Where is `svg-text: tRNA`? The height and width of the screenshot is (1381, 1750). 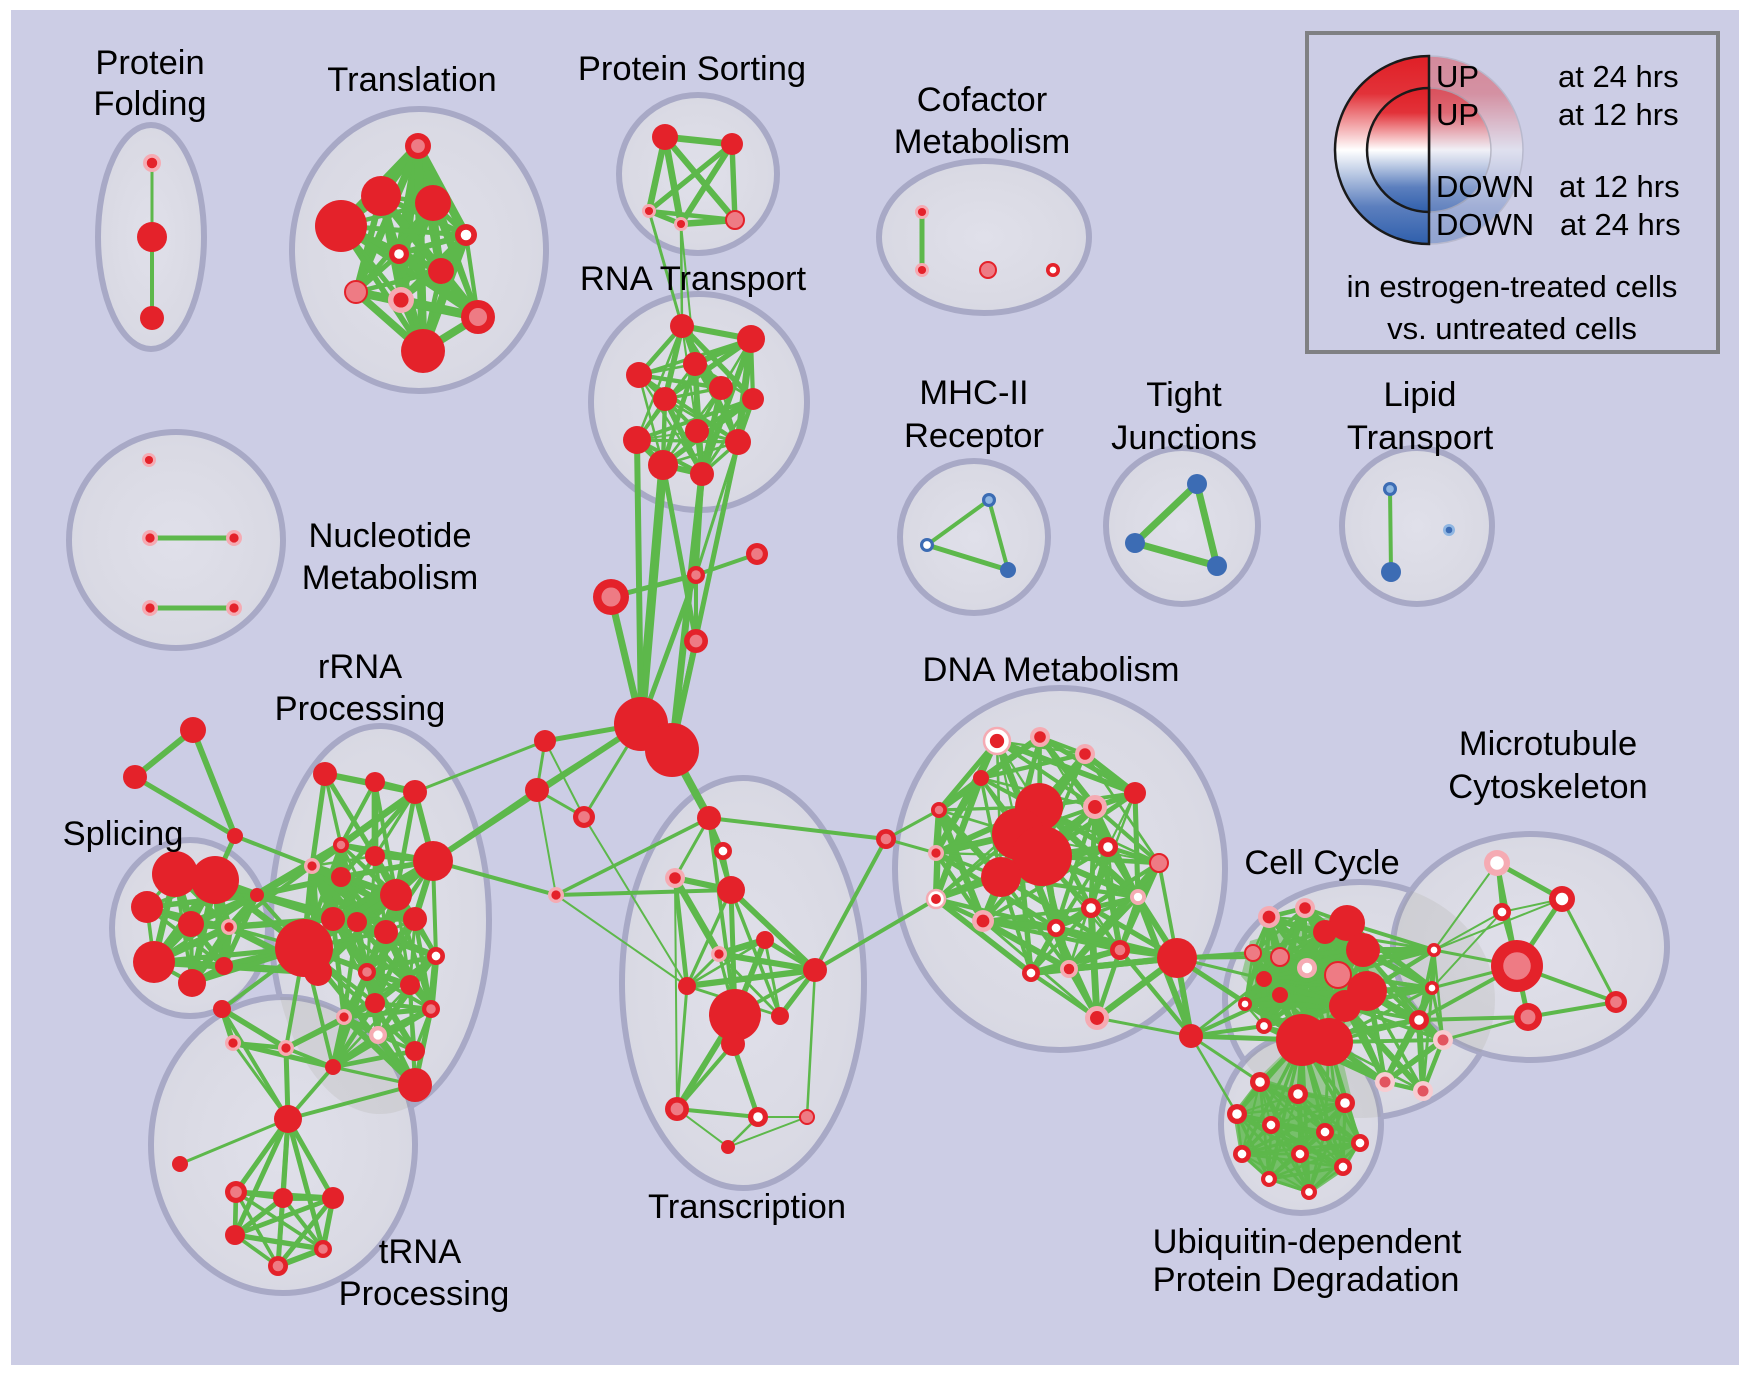
svg-text: tRNA is located at coordinates (420, 1252).